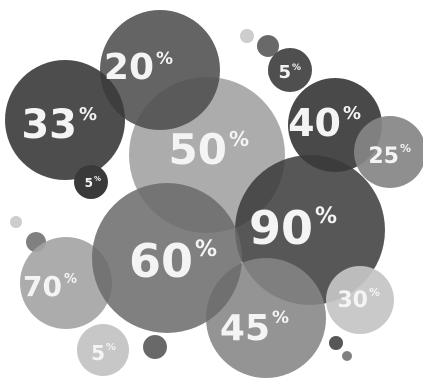 The height and width of the screenshot is (378, 423). Describe the element at coordinates (49, 125) in the screenshot. I see `label-33-number: 33` at that location.